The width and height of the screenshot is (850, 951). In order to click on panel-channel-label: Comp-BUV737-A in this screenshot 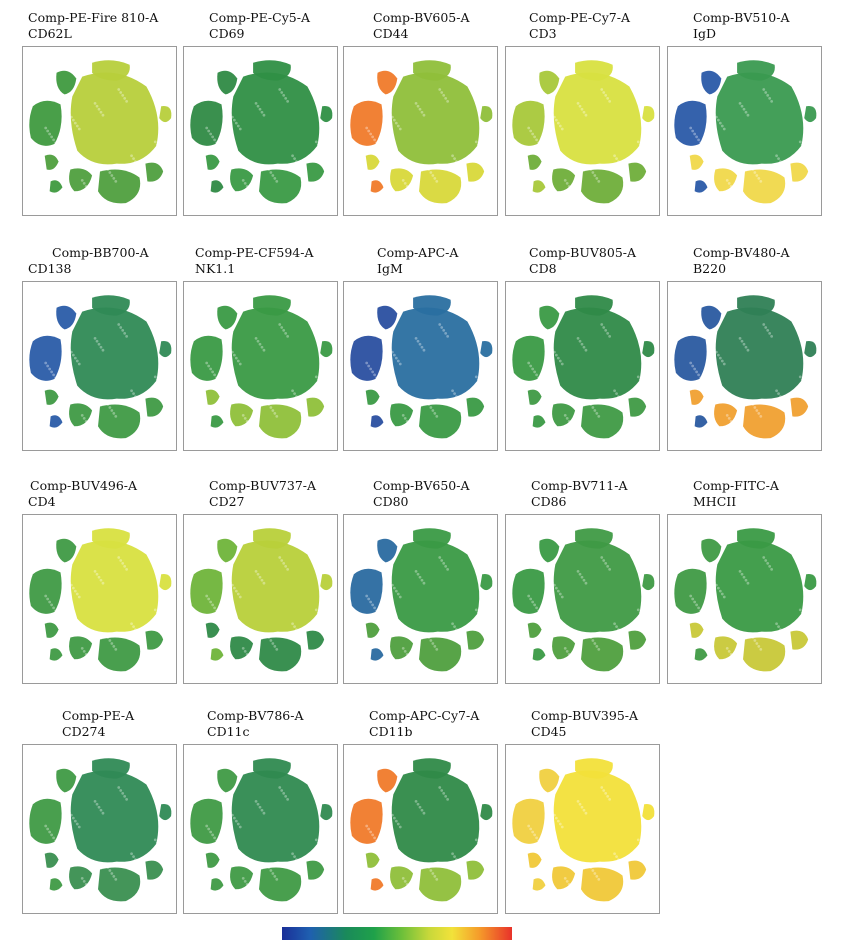, I will do `click(263, 485)`.